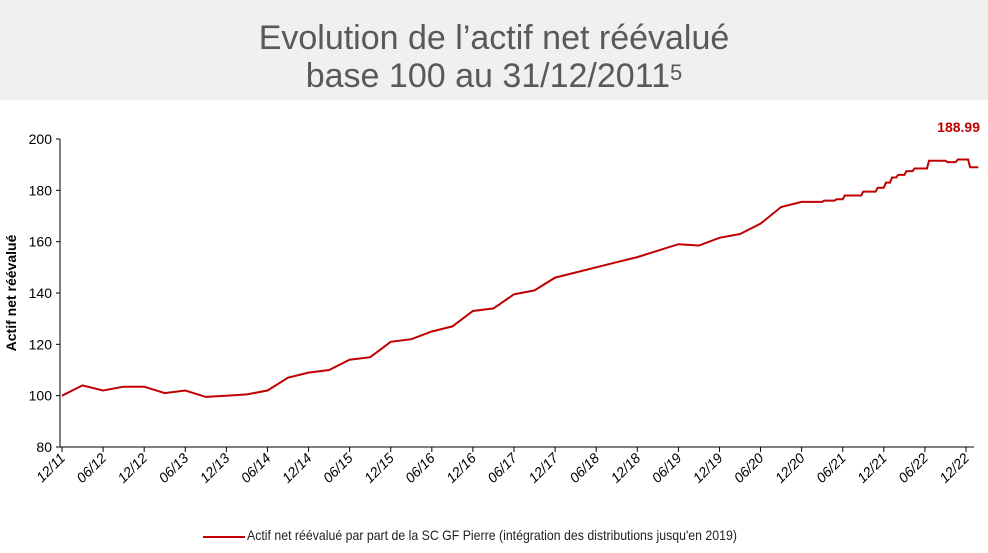 Image resolution: width=988 pixels, height=553 pixels. I want to click on chart-title-line-1: Evolution de l’actif net réévalué, so click(494, 38).